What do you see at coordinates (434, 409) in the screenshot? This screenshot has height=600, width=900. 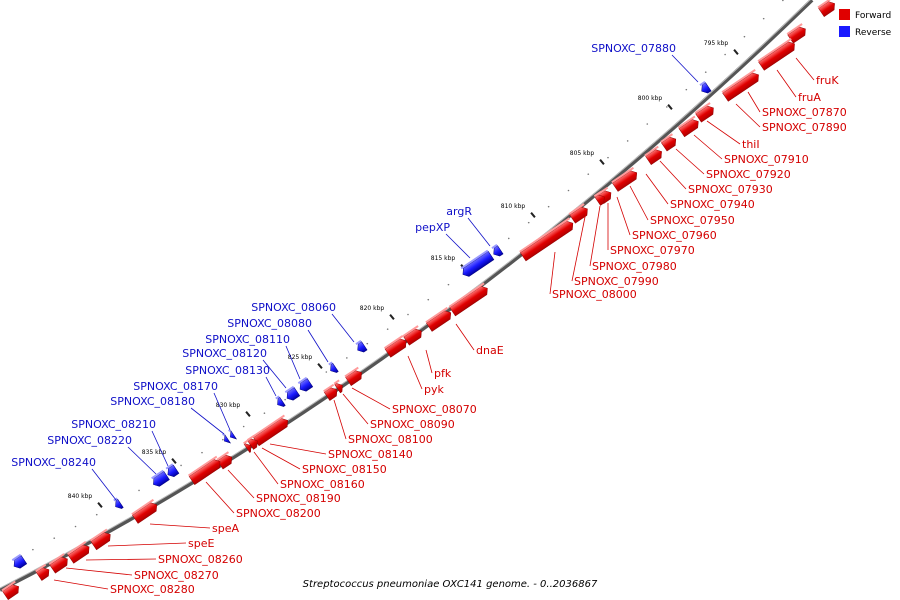 I see `forward-gene-label: SPNOXC_08070` at bounding box center [434, 409].